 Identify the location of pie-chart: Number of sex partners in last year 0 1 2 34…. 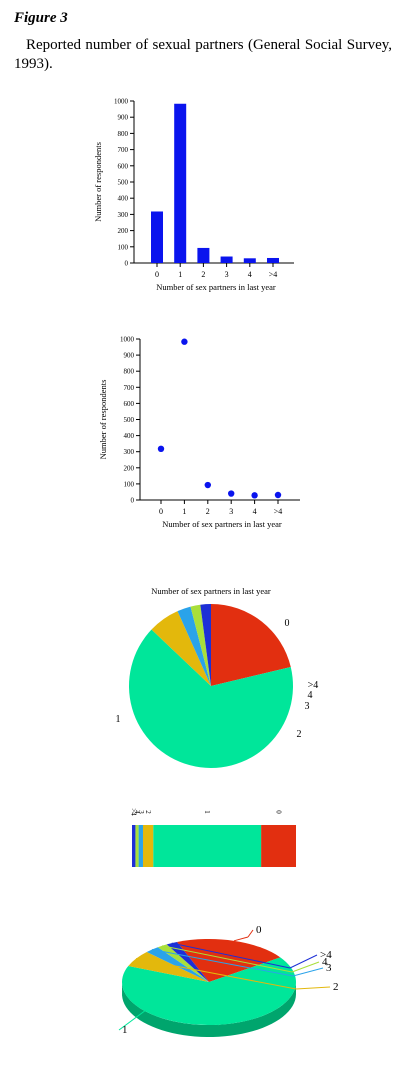
(217, 677).